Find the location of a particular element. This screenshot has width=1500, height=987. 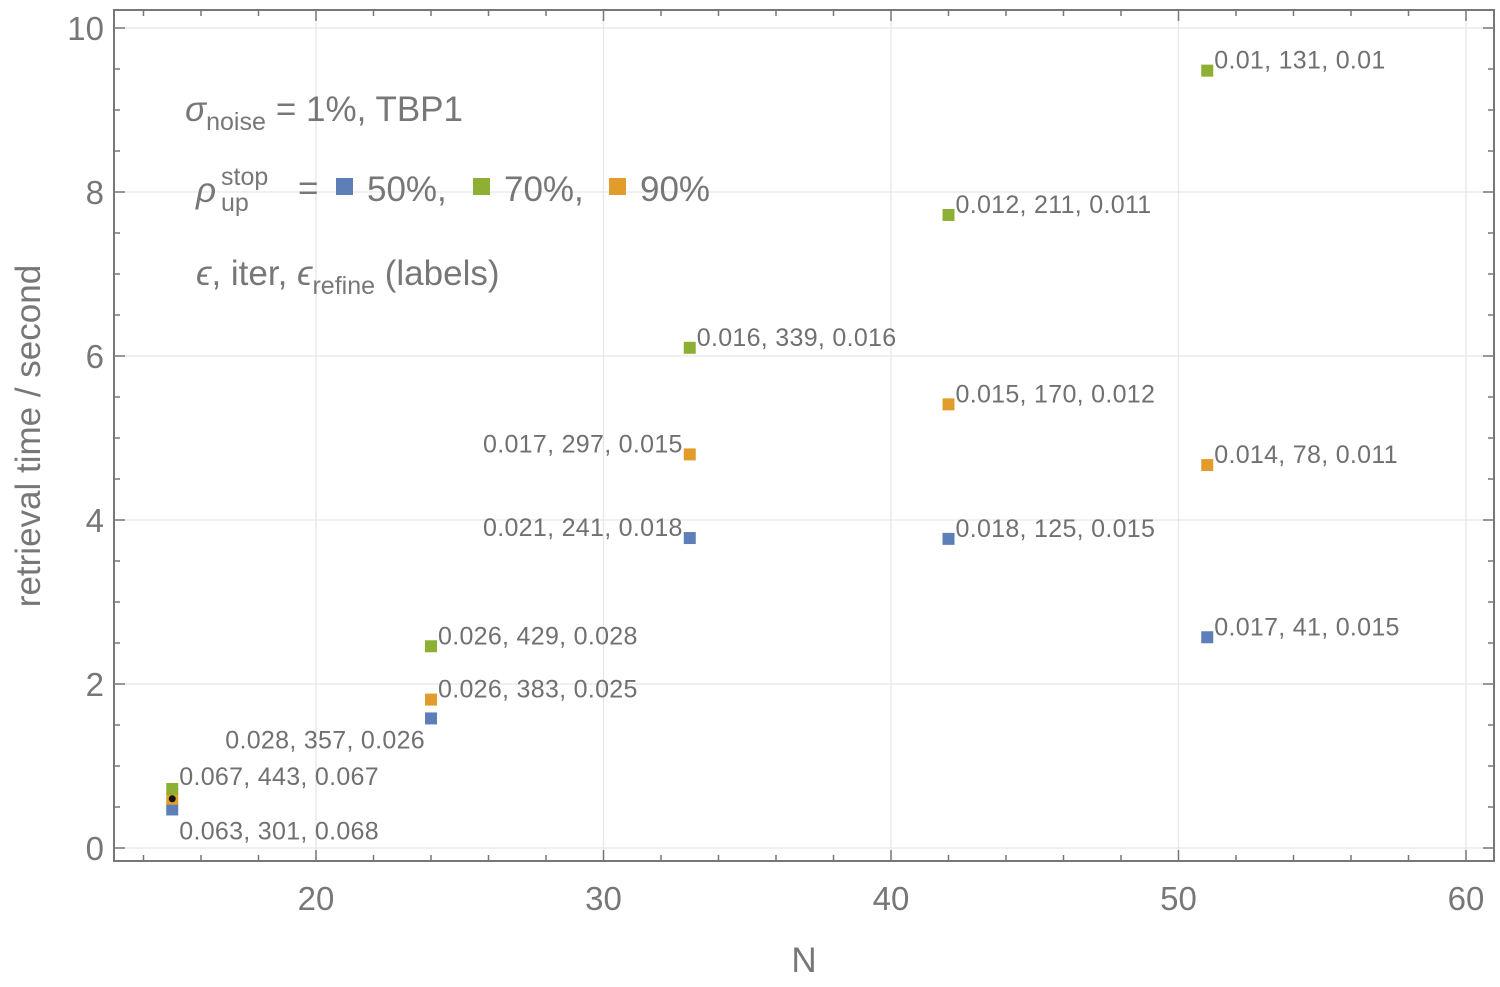

point-label: 0.012, 211, 0.011 is located at coordinates (1054, 205).